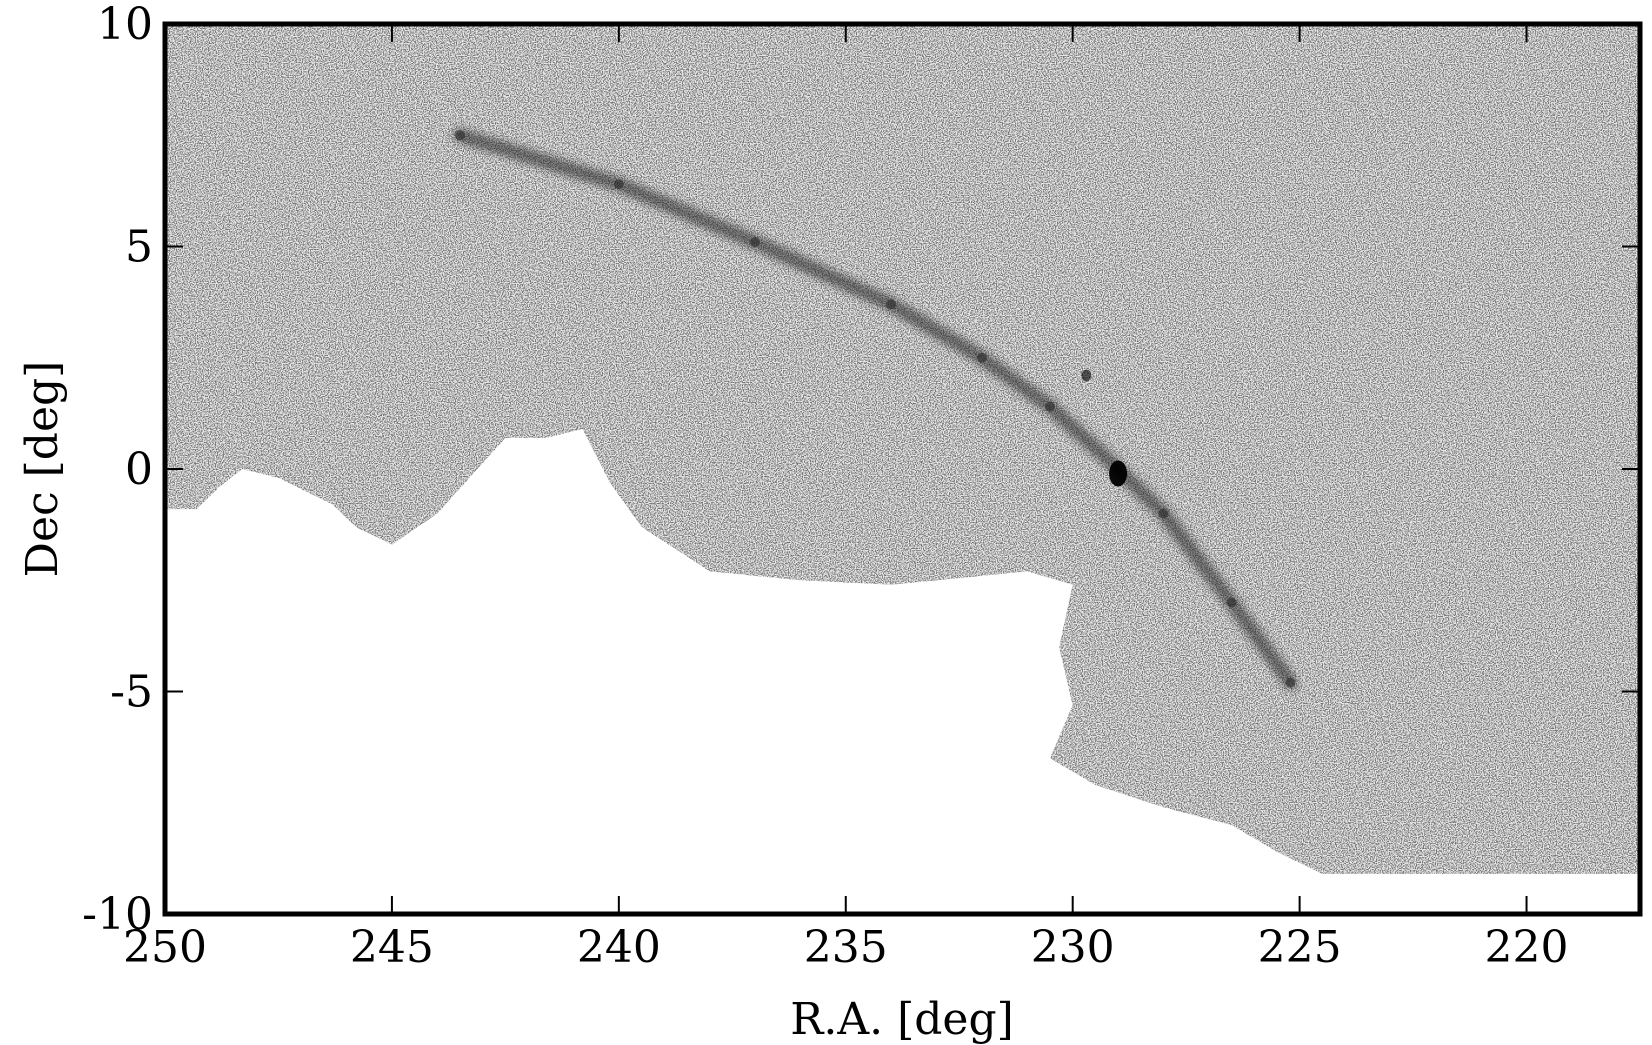 The image size is (1652, 1045). I want to click on x-tick-label: 235, so click(846, 947).